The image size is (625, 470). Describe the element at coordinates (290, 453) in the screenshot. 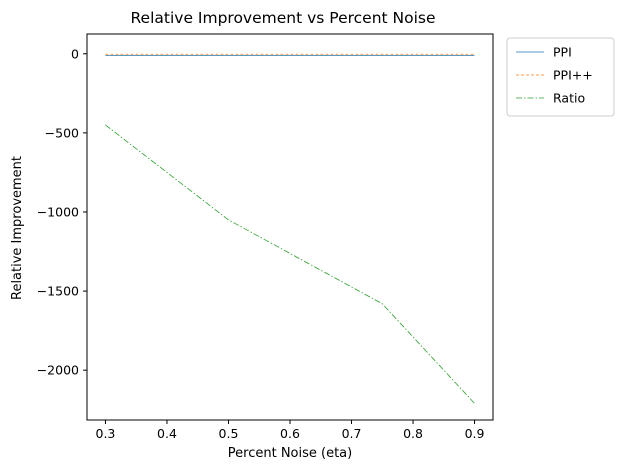

I see `x-axis-title: Percent Noise (eta)` at that location.